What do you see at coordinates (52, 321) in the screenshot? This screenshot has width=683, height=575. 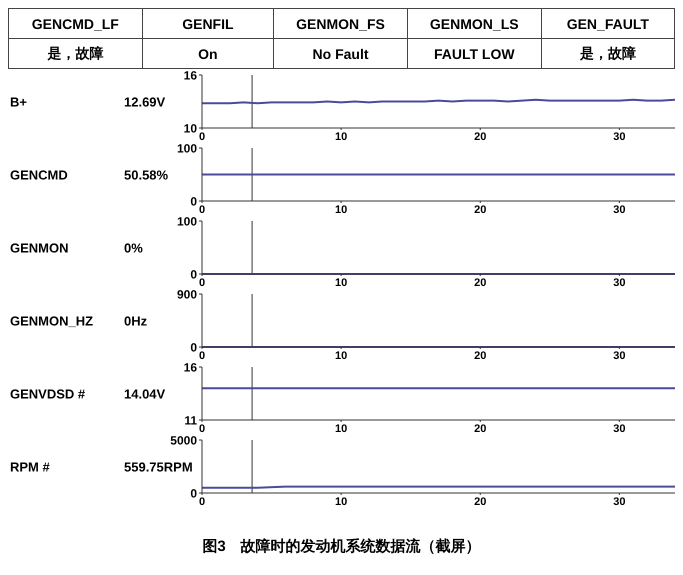 I see `y-axis-title: GENMON_HZ` at bounding box center [52, 321].